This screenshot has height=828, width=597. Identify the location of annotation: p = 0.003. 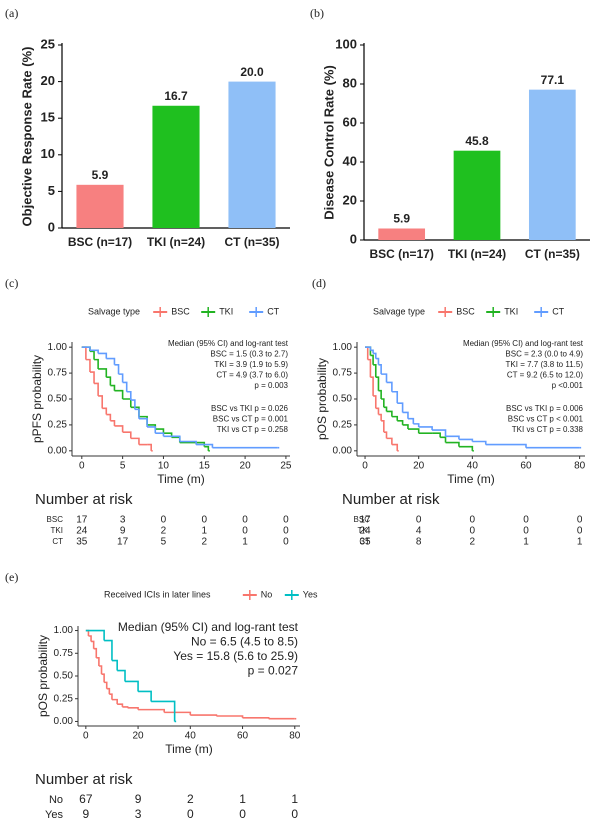
(271, 385).